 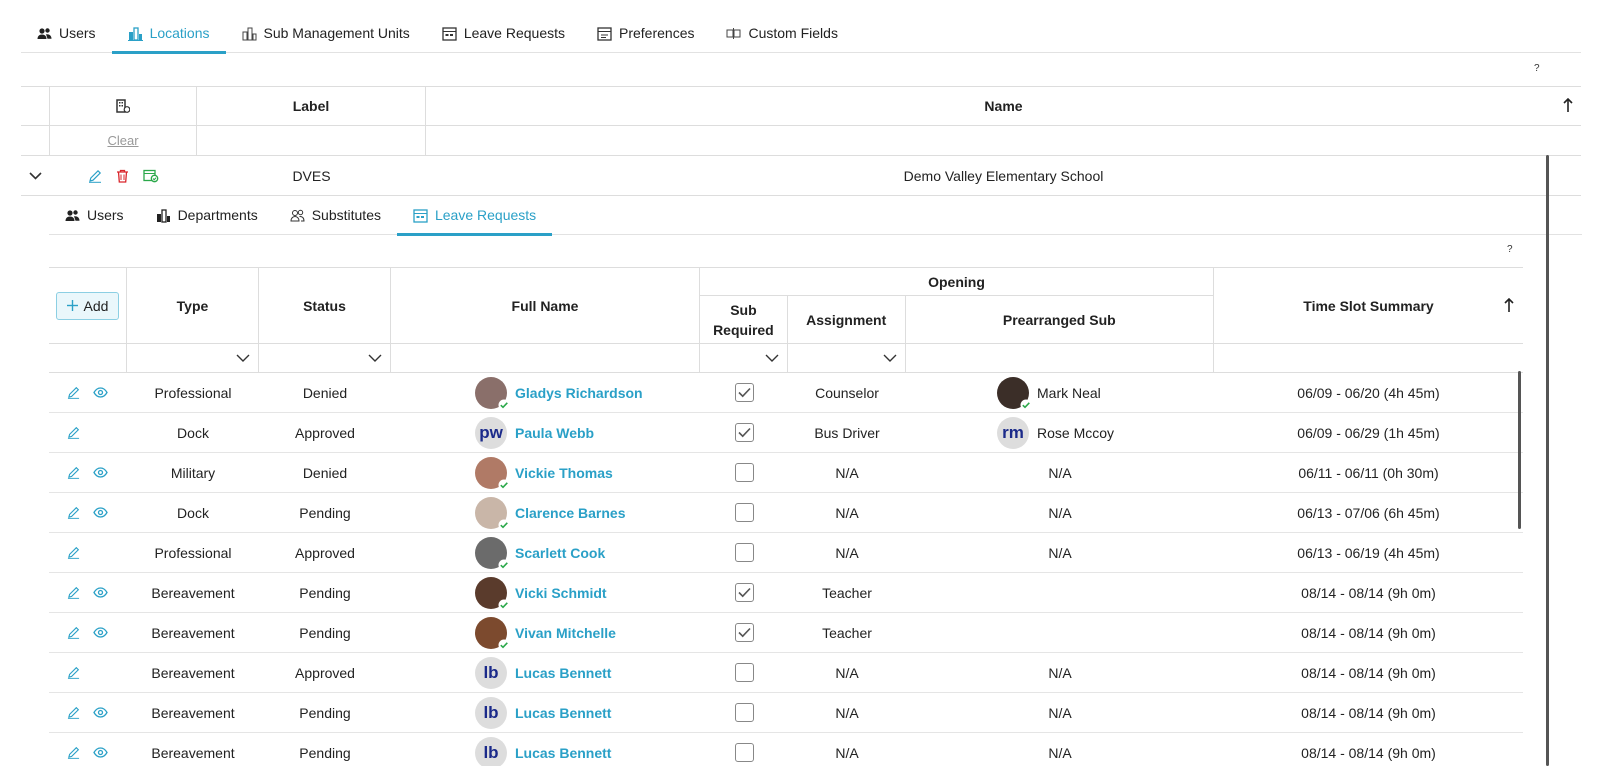 I want to click on column-header-status: Status, so click(x=325, y=305).